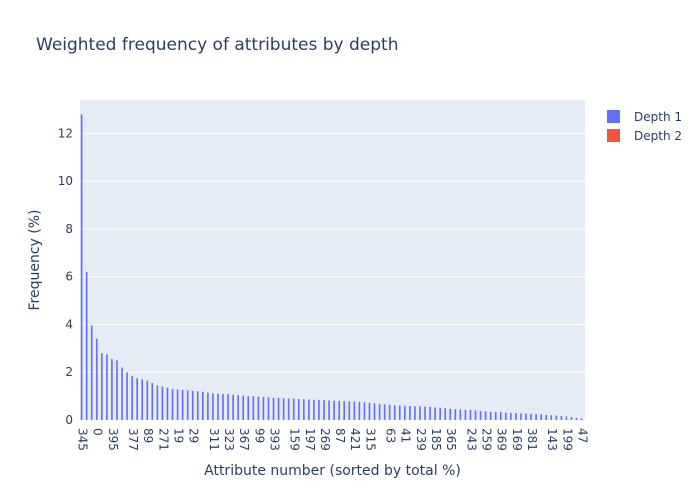 The height and width of the screenshot is (500, 700). What do you see at coordinates (658, 136) in the screenshot?
I see `legend-label: Depth 2` at bounding box center [658, 136].